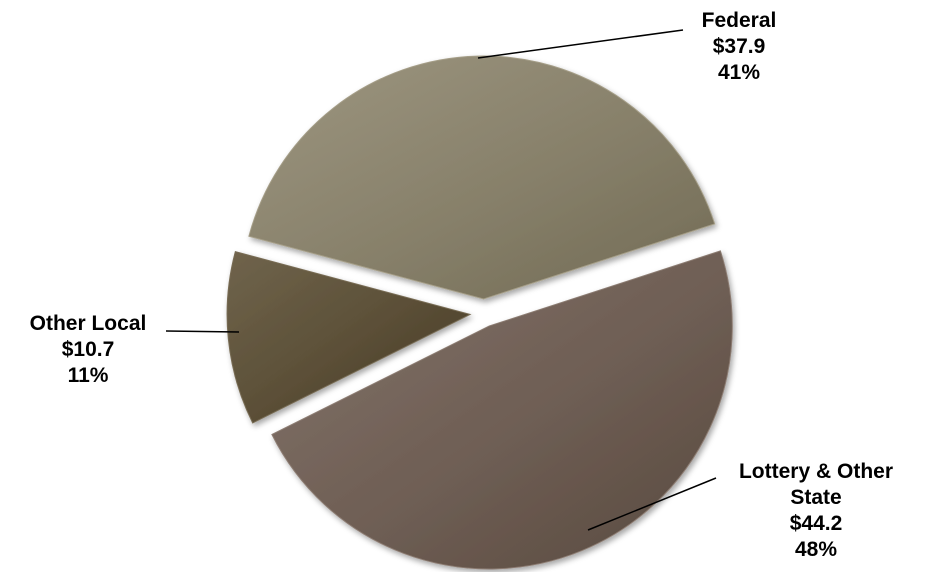 The height and width of the screenshot is (572, 931). I want to click on leader-line-other-local, so click(202, 331).